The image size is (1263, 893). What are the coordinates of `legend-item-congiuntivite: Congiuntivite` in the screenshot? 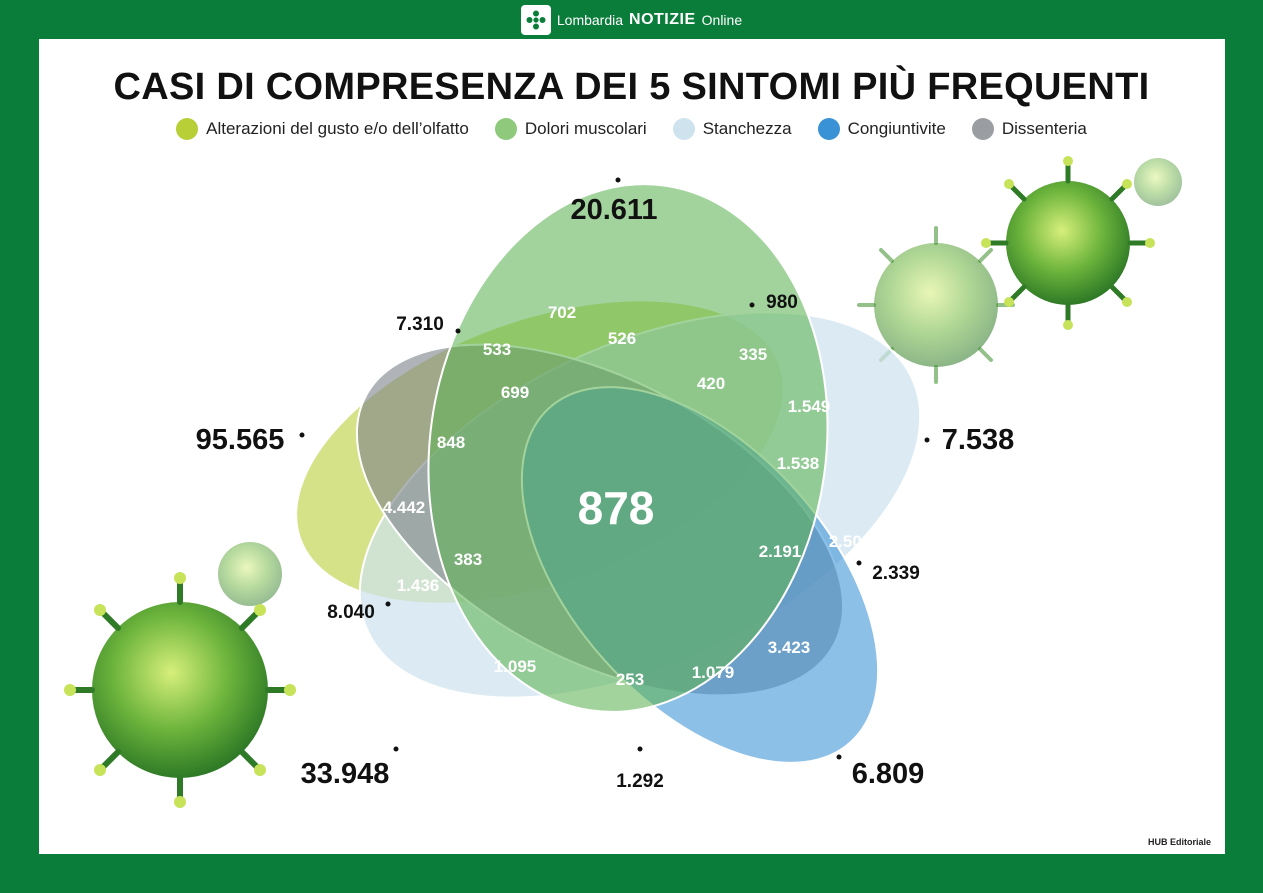 It's located at (881, 129).